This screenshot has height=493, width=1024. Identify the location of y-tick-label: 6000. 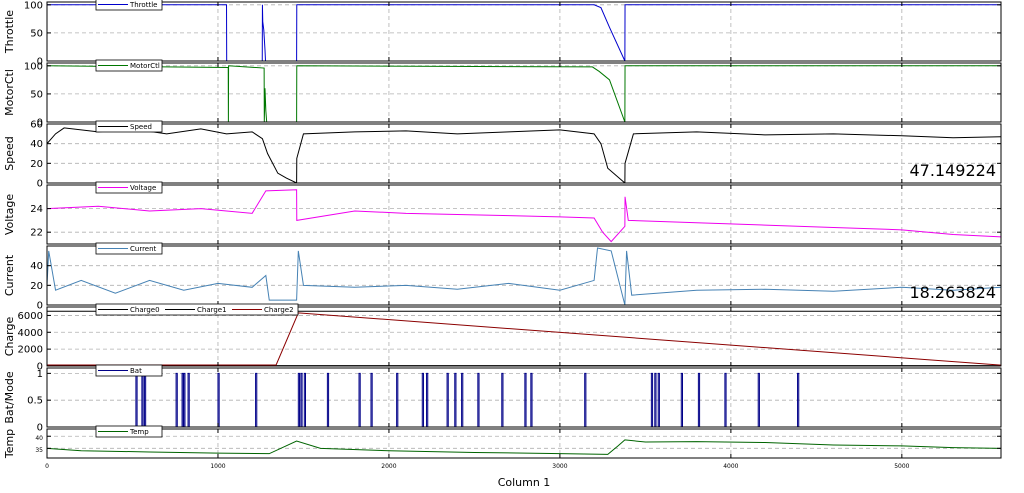
(30, 316).